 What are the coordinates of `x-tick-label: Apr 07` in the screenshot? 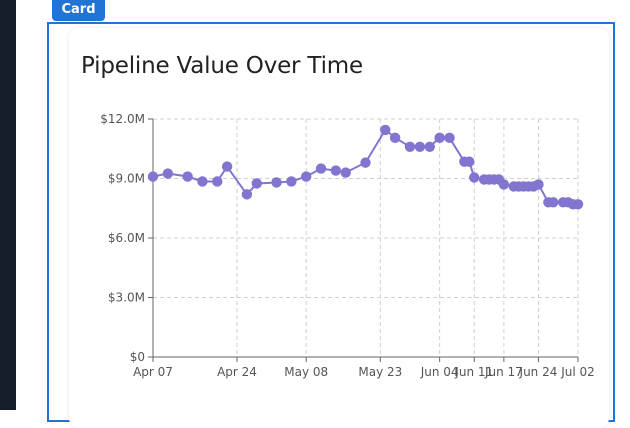 It's located at (153, 372).